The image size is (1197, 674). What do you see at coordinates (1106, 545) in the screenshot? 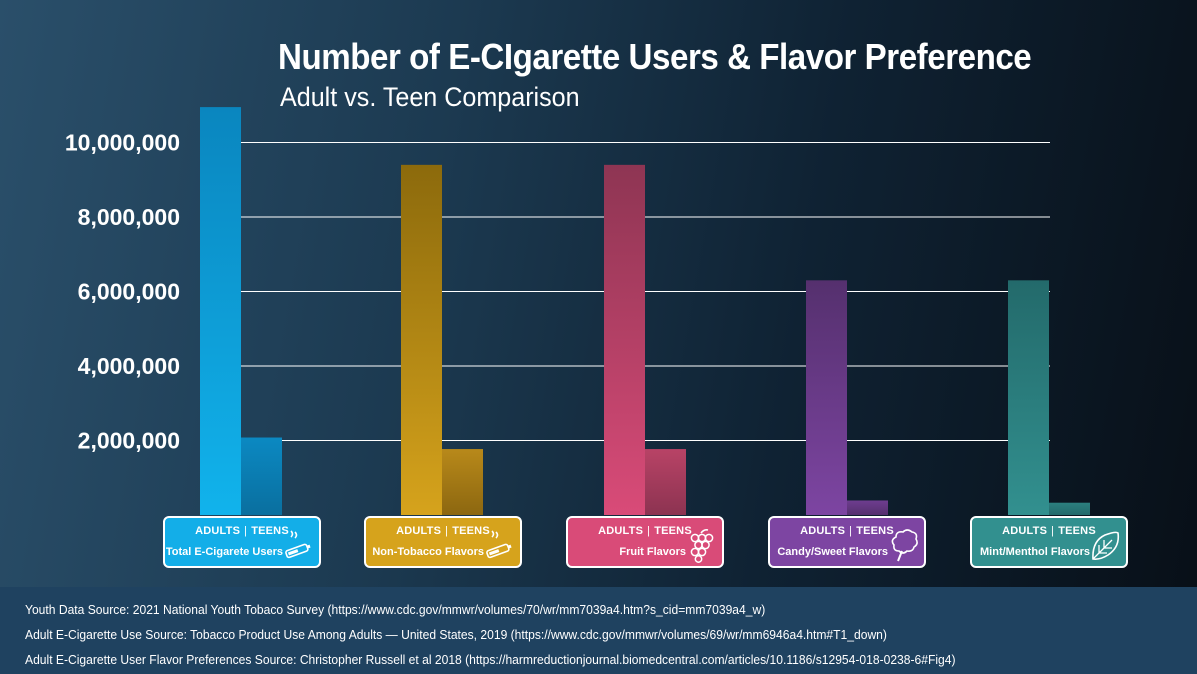
I see `mint-leaf-icon` at bounding box center [1106, 545].